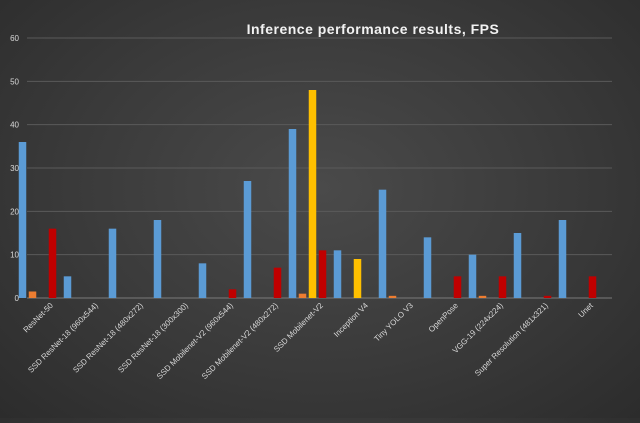 This screenshot has width=640, height=423. What do you see at coordinates (14, 81) in the screenshot?
I see `y-tick-label: 50` at bounding box center [14, 81].